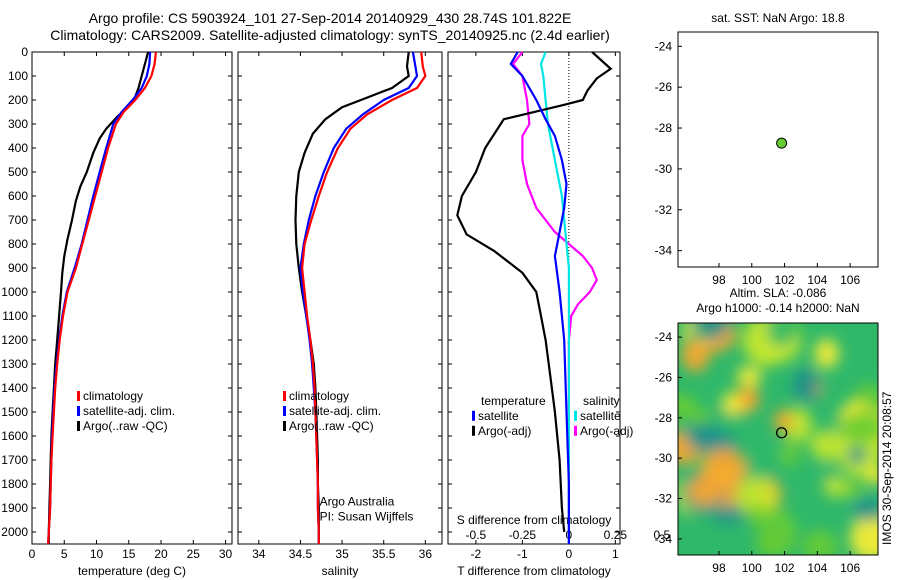  I want to click on map-background, so click(778, 149).